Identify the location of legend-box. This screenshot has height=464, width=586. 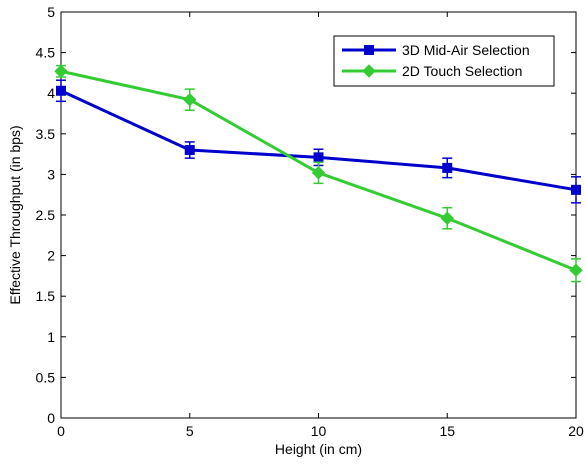
(444, 61).